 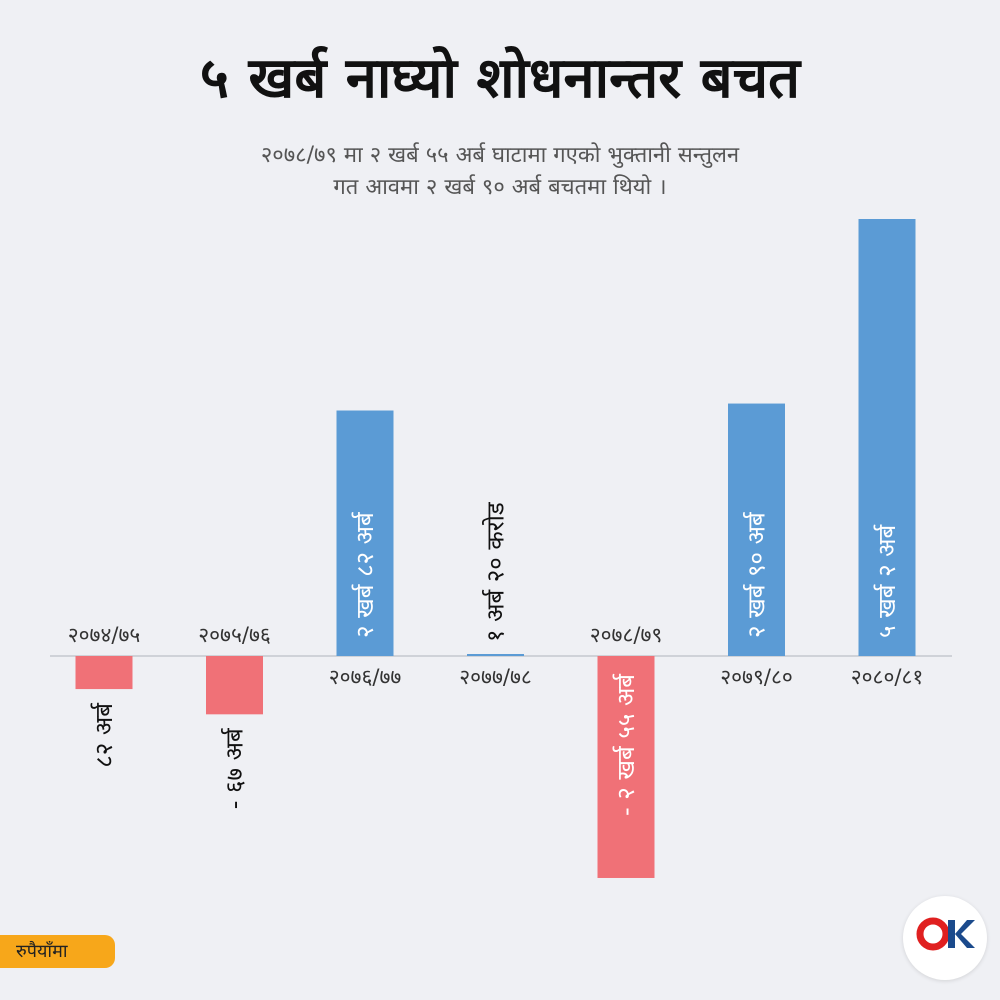 I want to click on category-label-1: २०७४/७५, so click(x=104, y=635).